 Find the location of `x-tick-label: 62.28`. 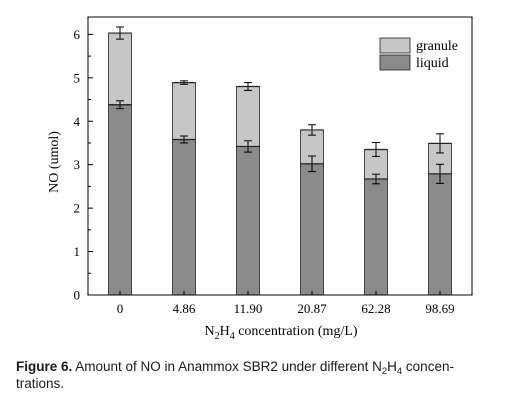

x-tick-label: 62.28 is located at coordinates (375, 308).